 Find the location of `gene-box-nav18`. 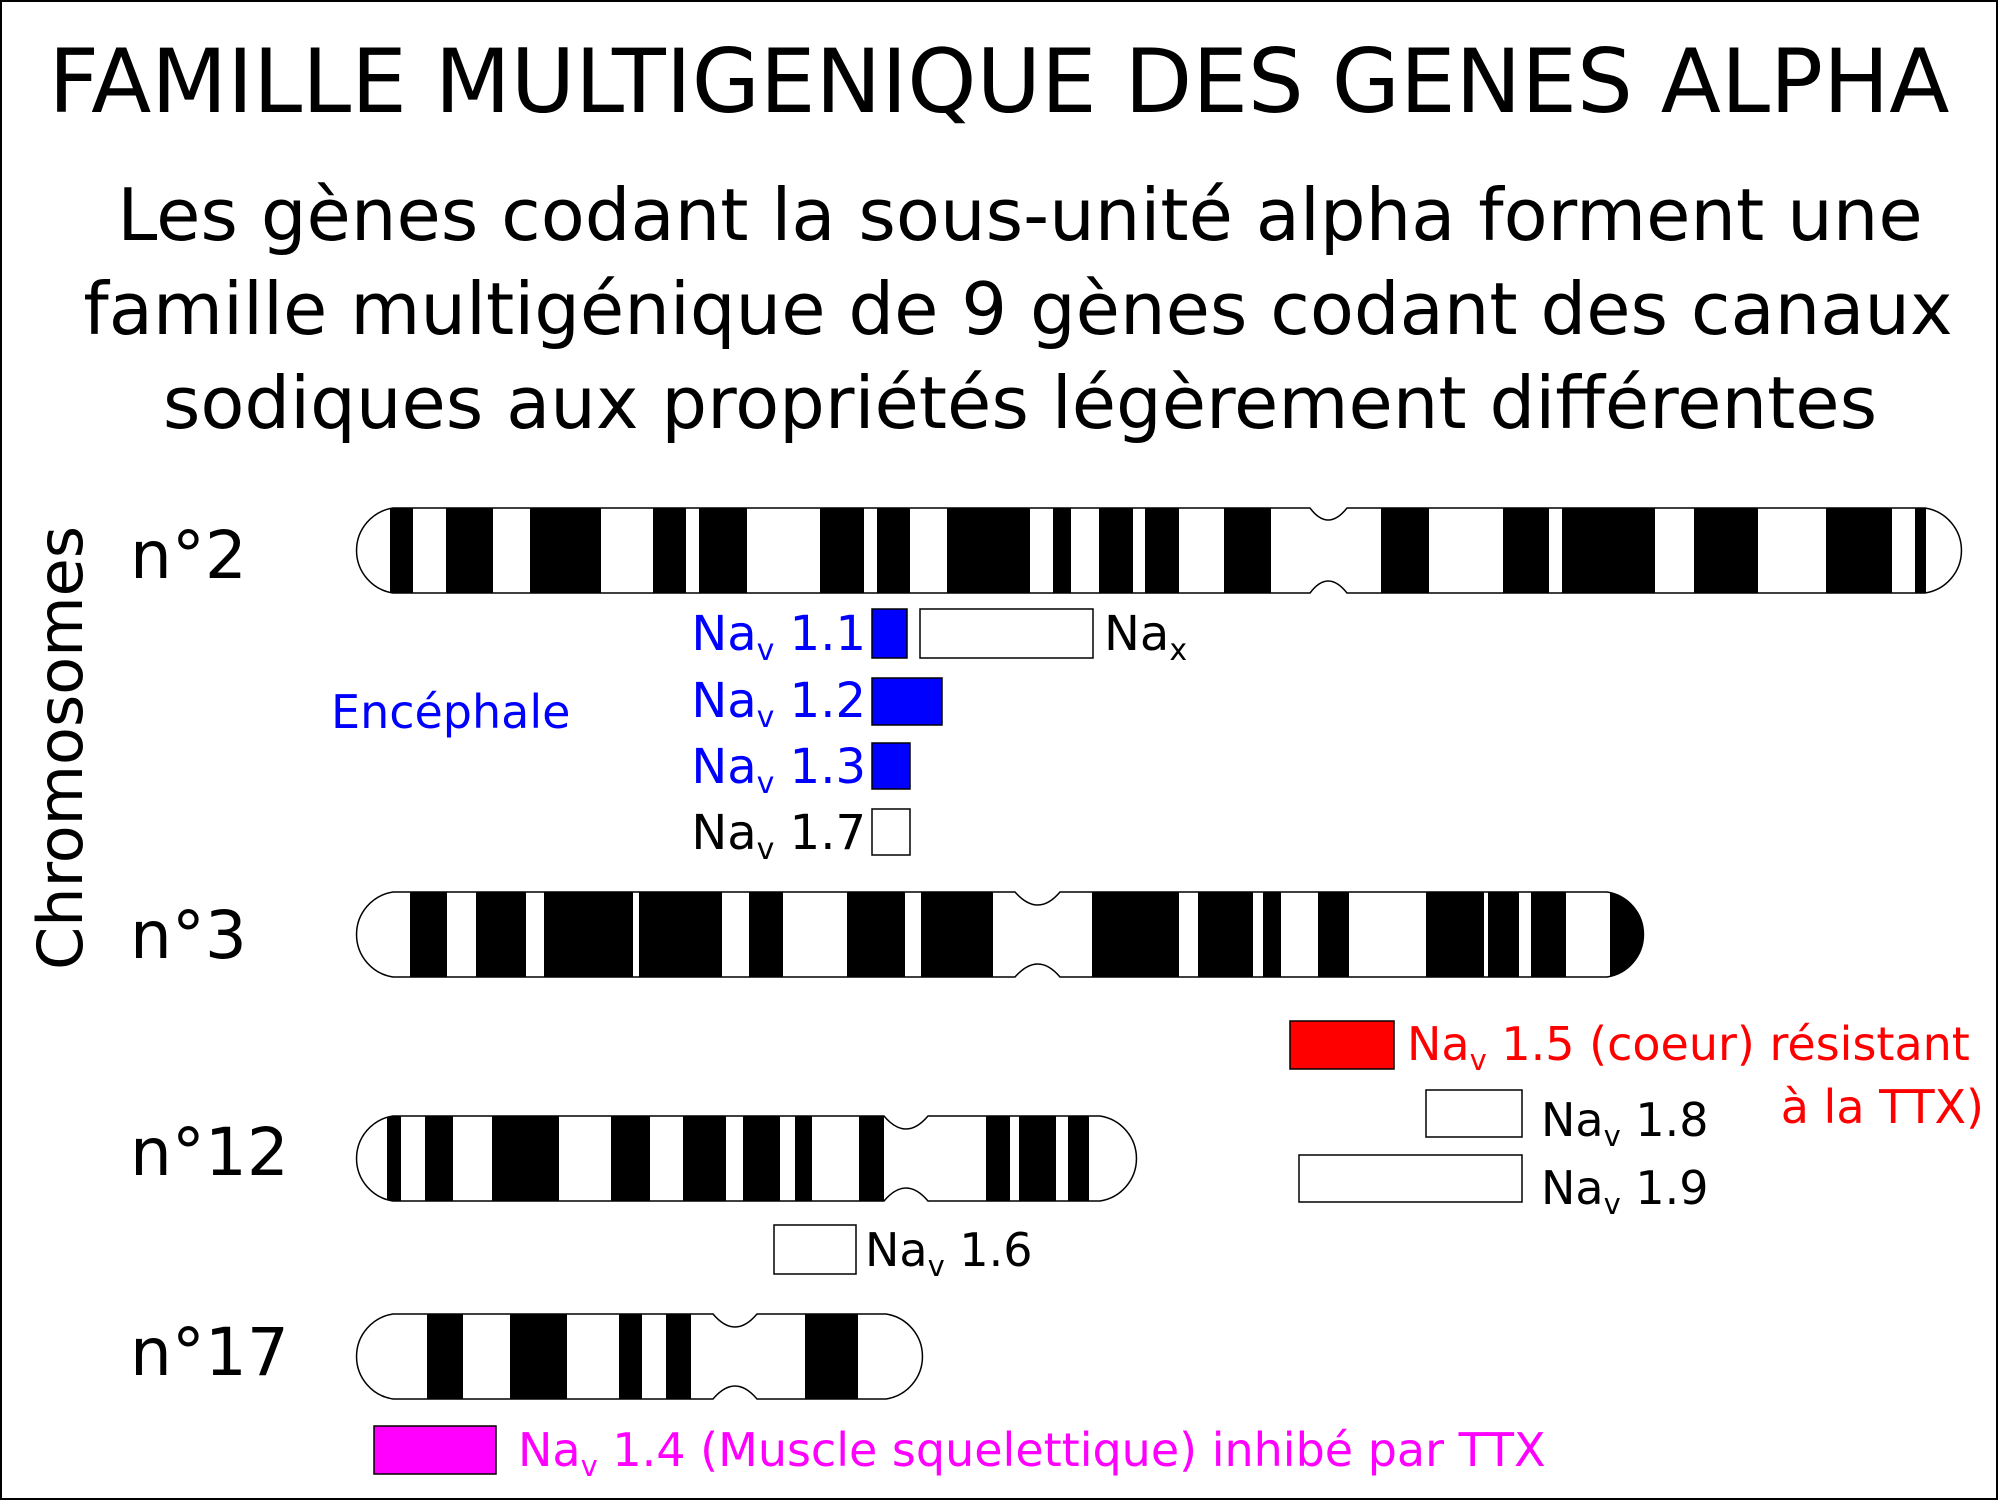

gene-box-nav18 is located at coordinates (1474, 1113).